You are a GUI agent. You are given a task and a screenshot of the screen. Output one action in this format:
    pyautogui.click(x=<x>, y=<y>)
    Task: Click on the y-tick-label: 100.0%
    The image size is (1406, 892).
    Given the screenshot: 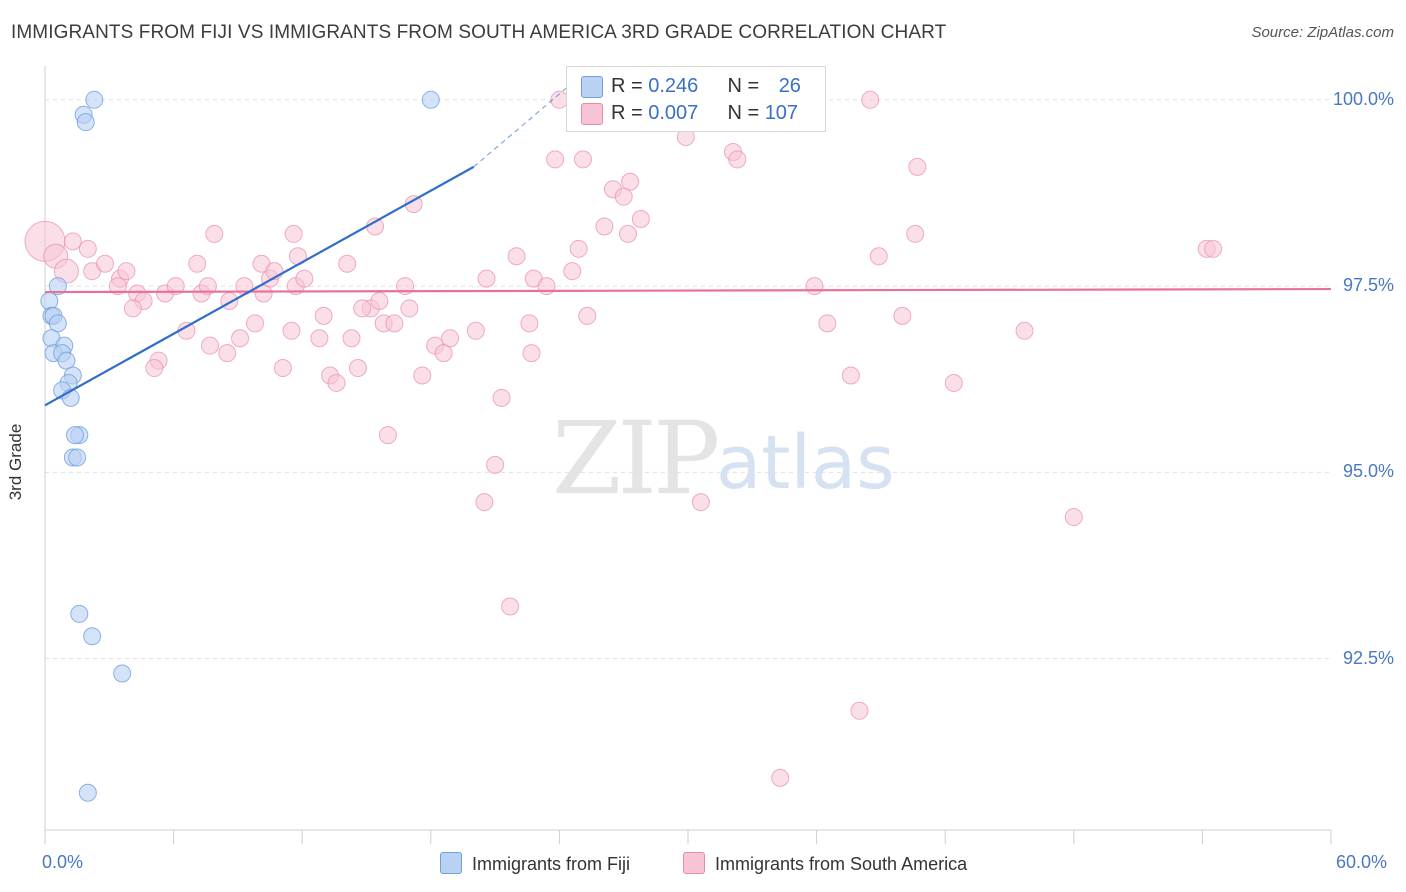 What is the action you would take?
    pyautogui.click(x=1363, y=98)
    